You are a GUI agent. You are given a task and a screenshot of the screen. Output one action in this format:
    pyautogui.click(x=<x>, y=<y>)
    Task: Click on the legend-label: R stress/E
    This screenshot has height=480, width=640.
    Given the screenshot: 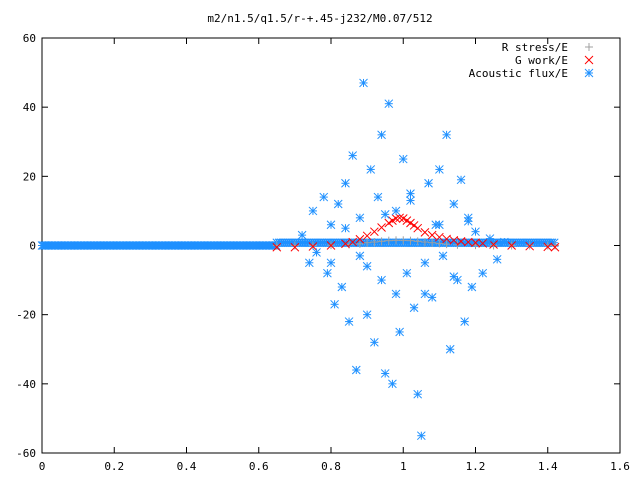 What is the action you would take?
    pyautogui.click(x=535, y=47)
    